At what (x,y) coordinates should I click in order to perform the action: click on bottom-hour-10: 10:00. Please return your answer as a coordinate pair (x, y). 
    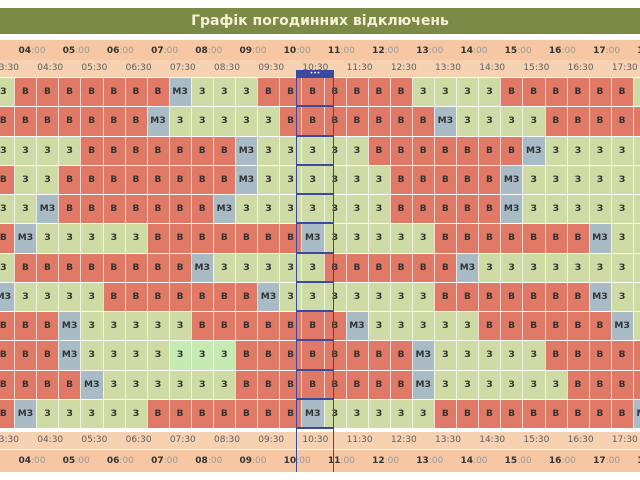
    Looking at the image, I should click on (297, 461).